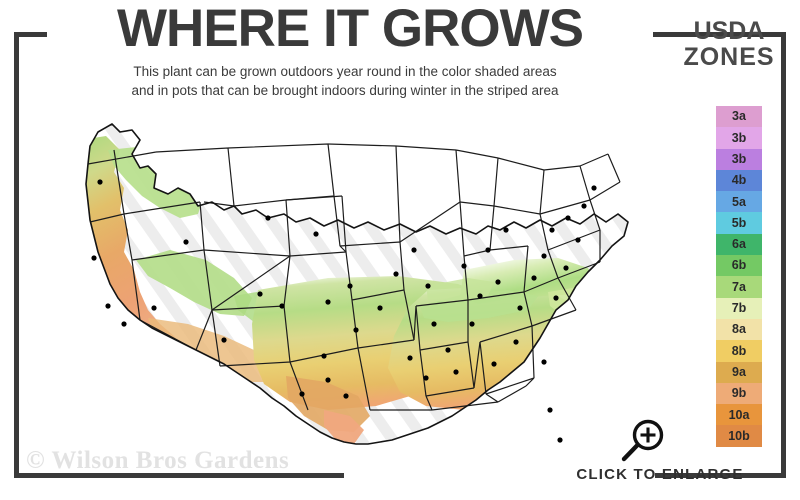 This screenshot has height=500, width=800. I want to click on legend-swatch-6b-7: 6b, so click(739, 266).